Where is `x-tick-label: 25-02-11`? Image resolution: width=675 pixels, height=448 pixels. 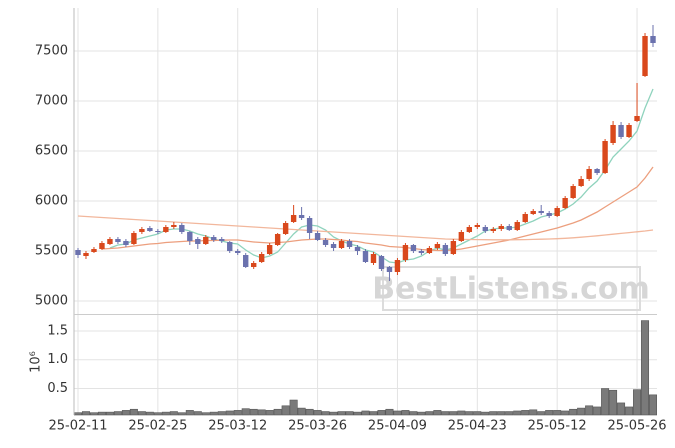 x-tick-label: 25-02-11 is located at coordinates (77, 426).